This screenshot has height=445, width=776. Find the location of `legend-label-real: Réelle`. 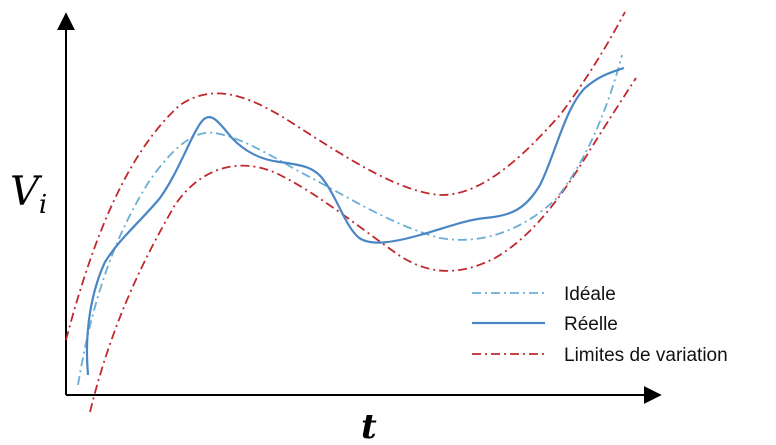

legend-label-real: Réelle is located at coordinates (591, 324).